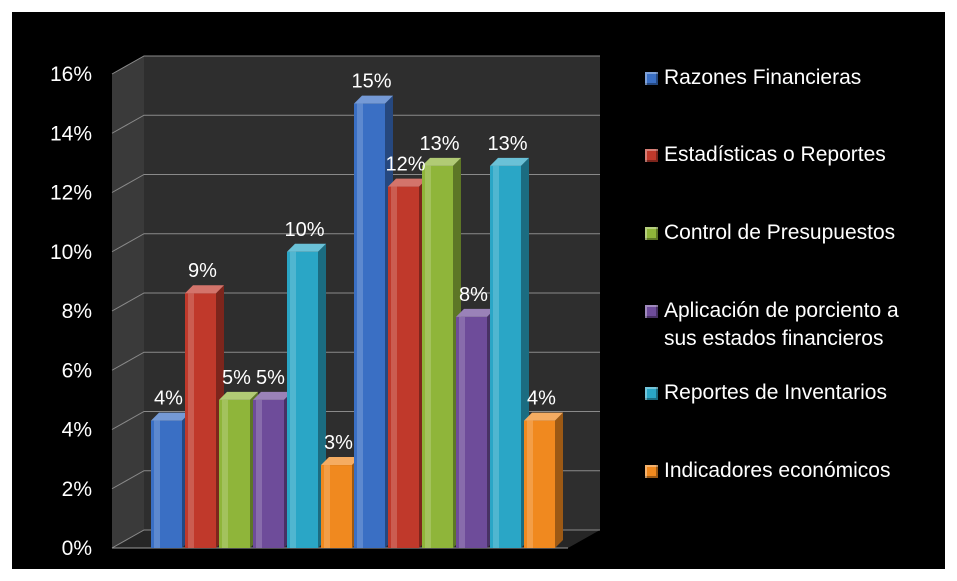  Describe the element at coordinates (71, 193) in the screenshot. I see `y-tick-label: 12%` at that location.